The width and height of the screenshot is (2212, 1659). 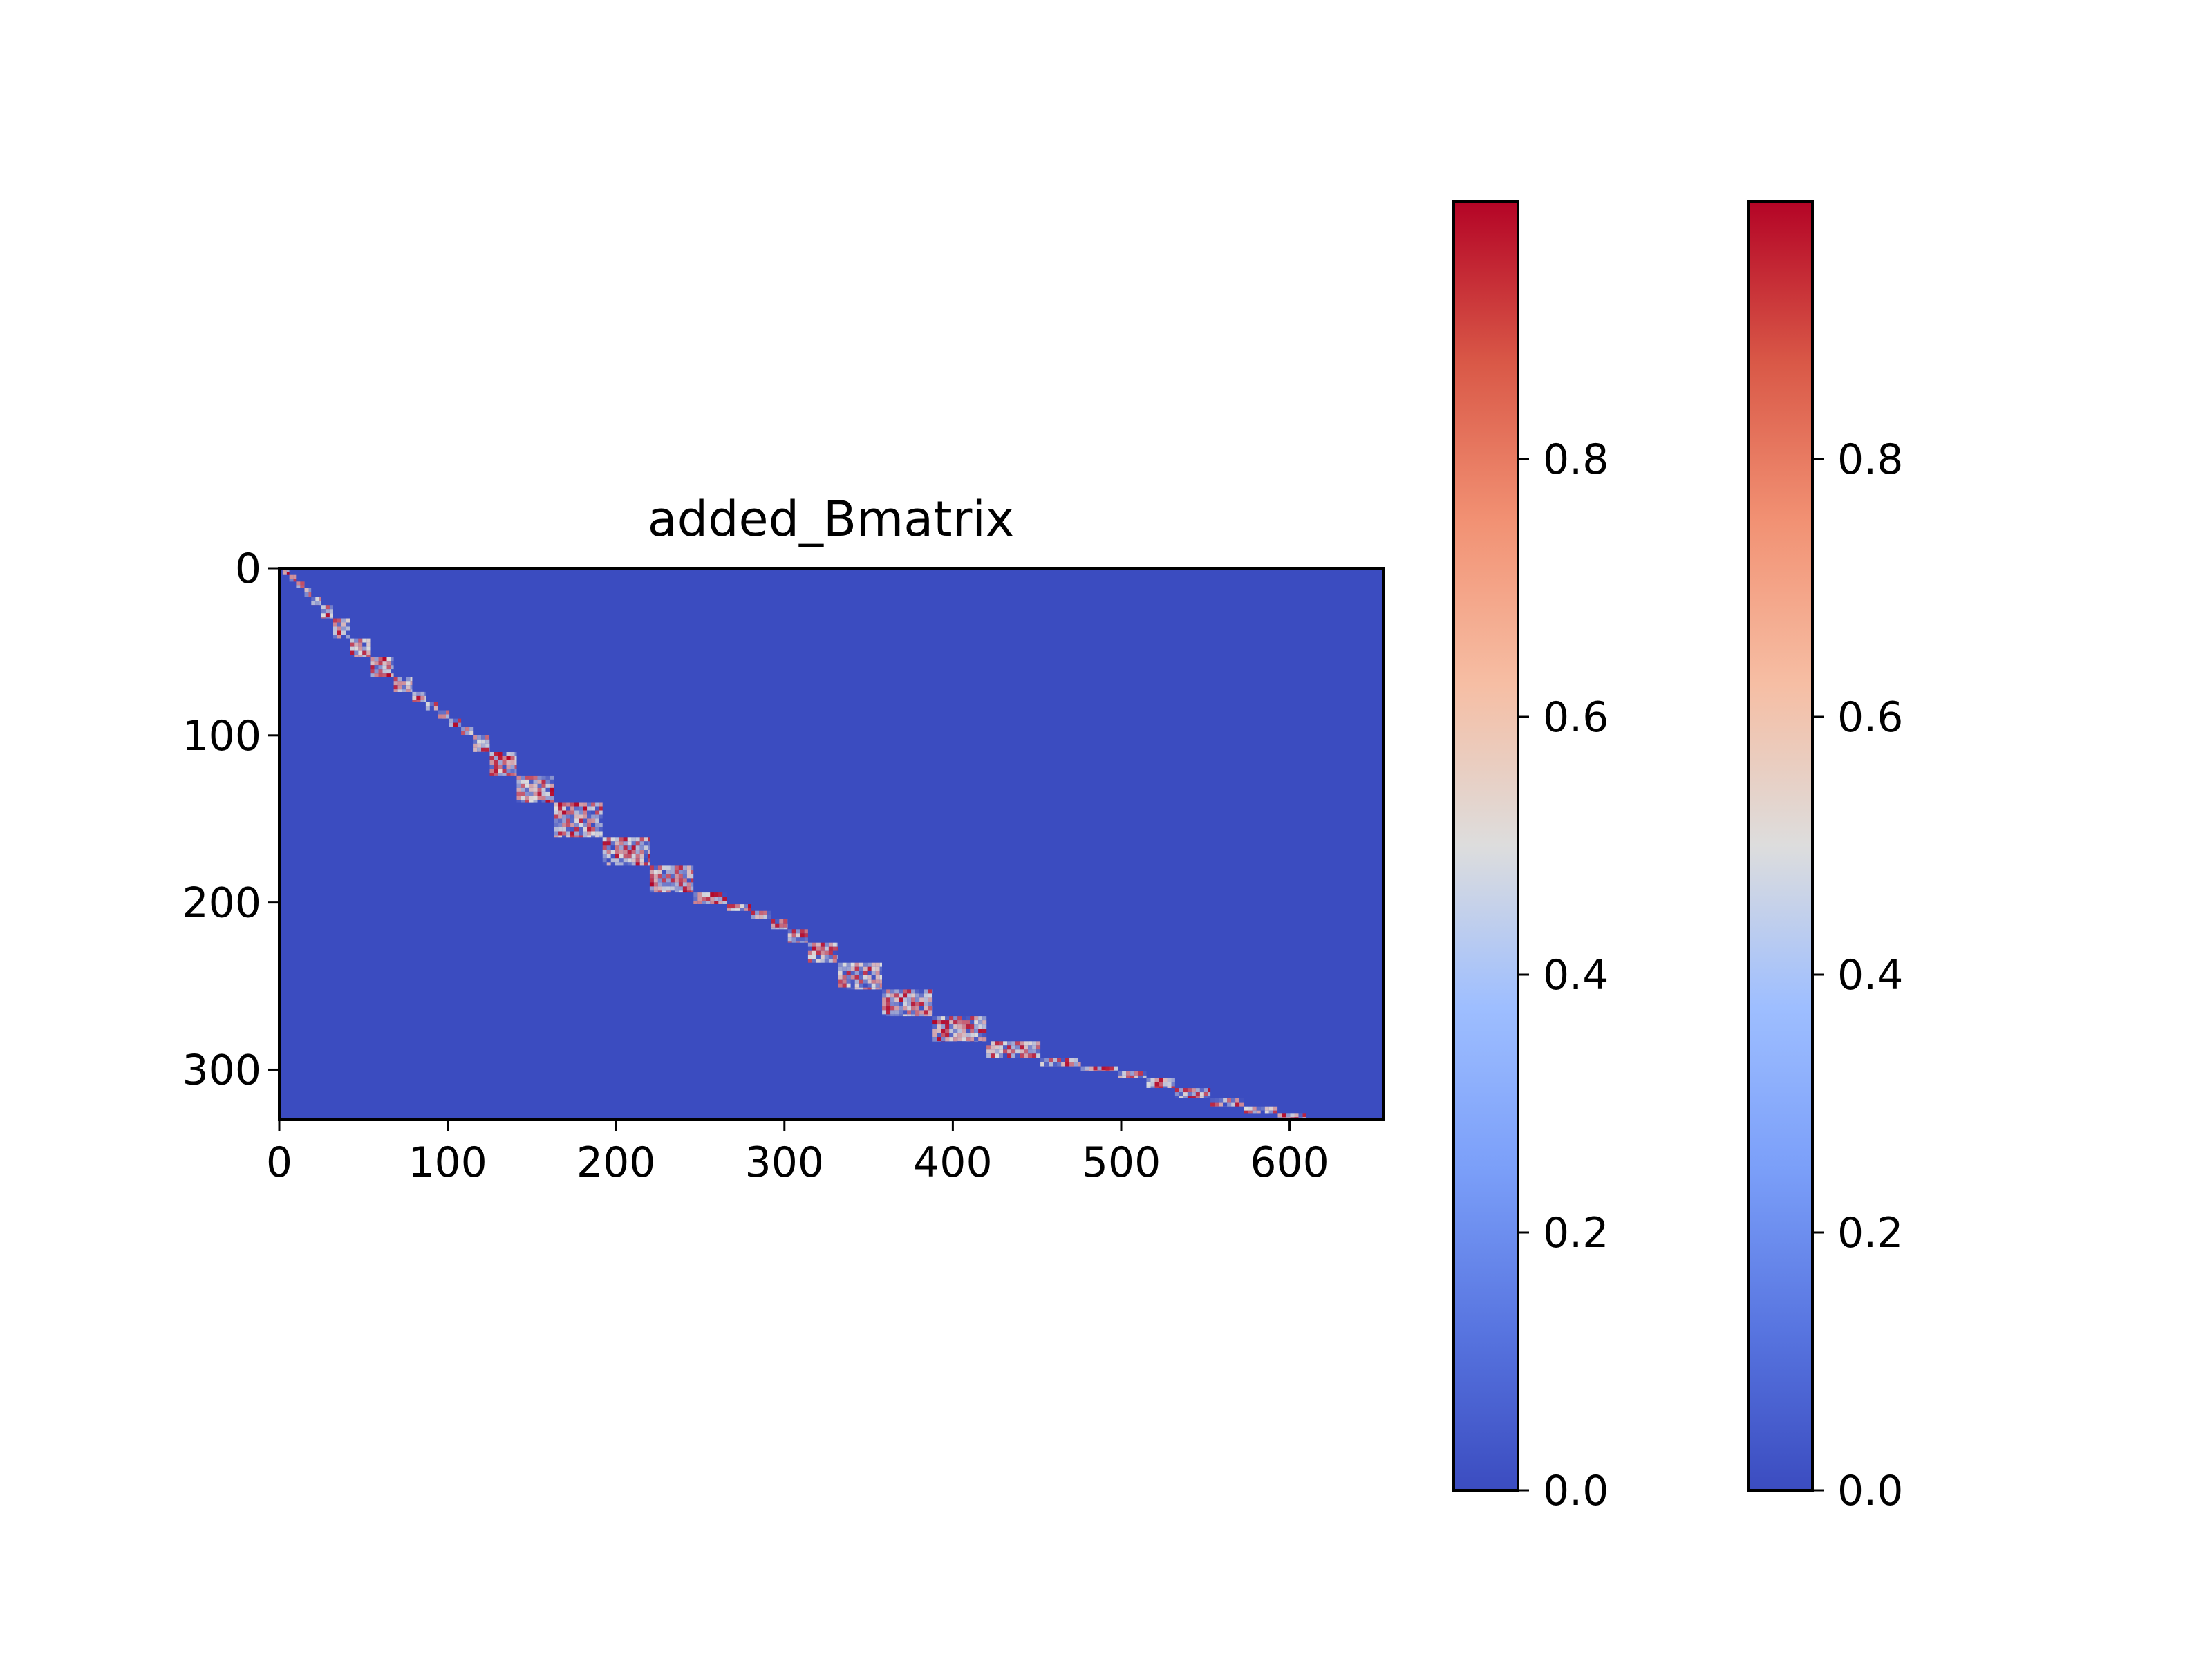 What do you see at coordinates (1825, 857) in the screenshot?
I see `colorbar-2: 0.0 0.2 0.4 0.6 0.8` at bounding box center [1825, 857].